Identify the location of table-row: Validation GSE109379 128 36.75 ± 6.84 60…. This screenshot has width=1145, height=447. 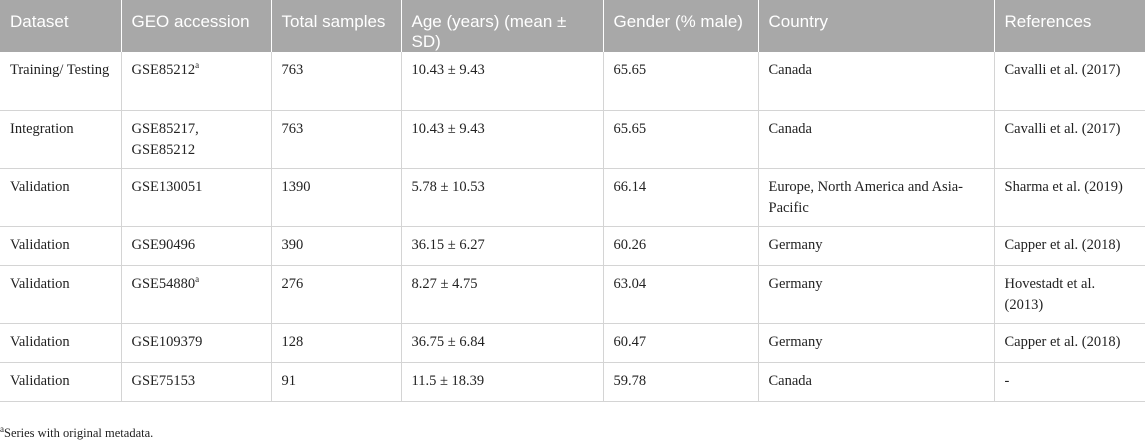
(572, 343).